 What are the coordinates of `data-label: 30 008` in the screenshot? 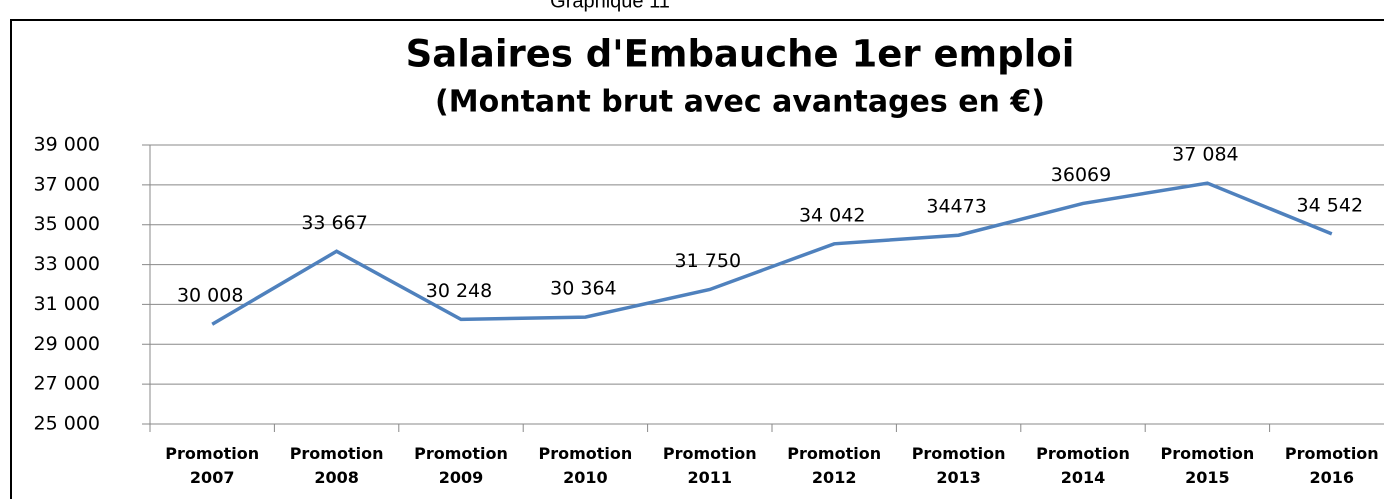 It's located at (210, 296).